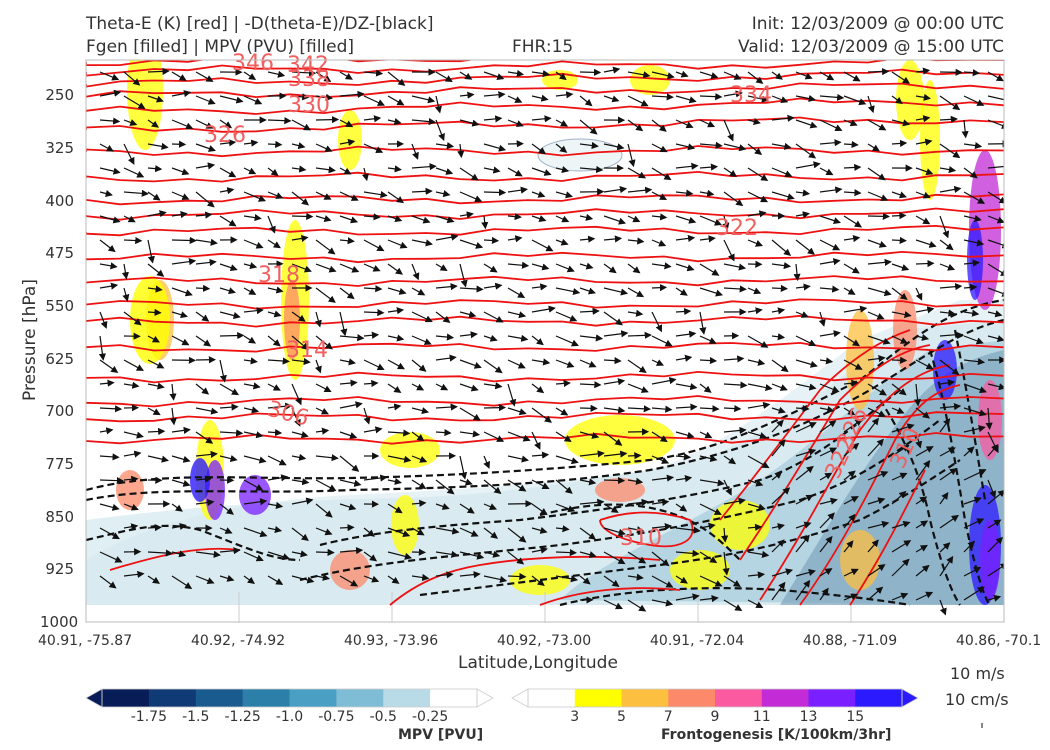 The width and height of the screenshot is (1050, 750). I want to click on colorbar-extend-right, so click(485, 698).